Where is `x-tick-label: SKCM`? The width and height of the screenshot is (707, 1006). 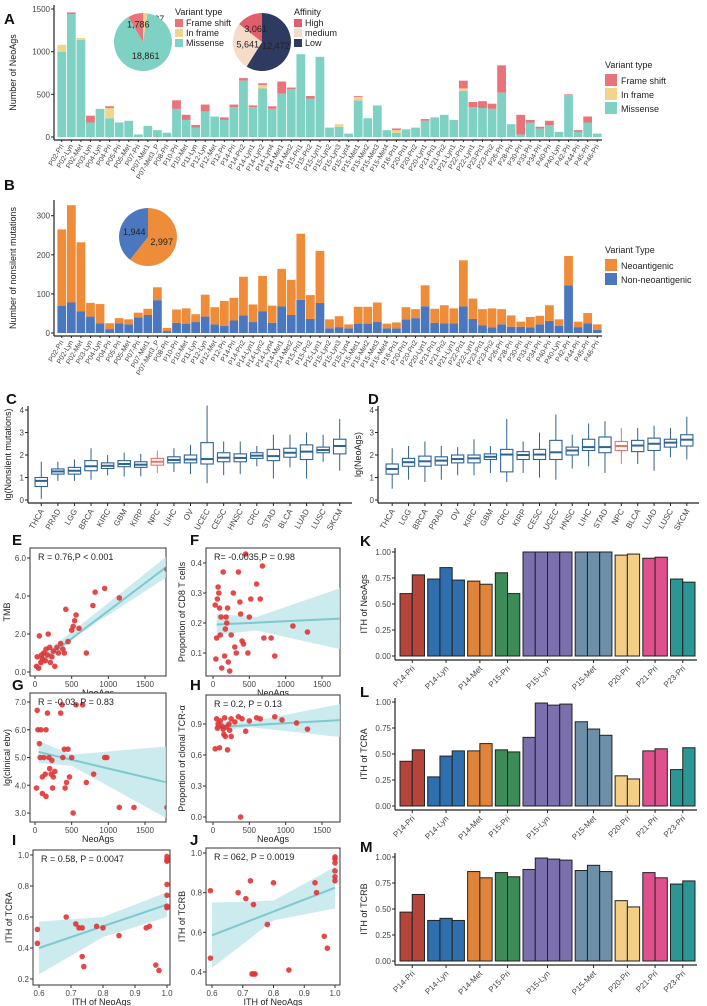 x-tick-label: SKCM is located at coordinates (682, 519).